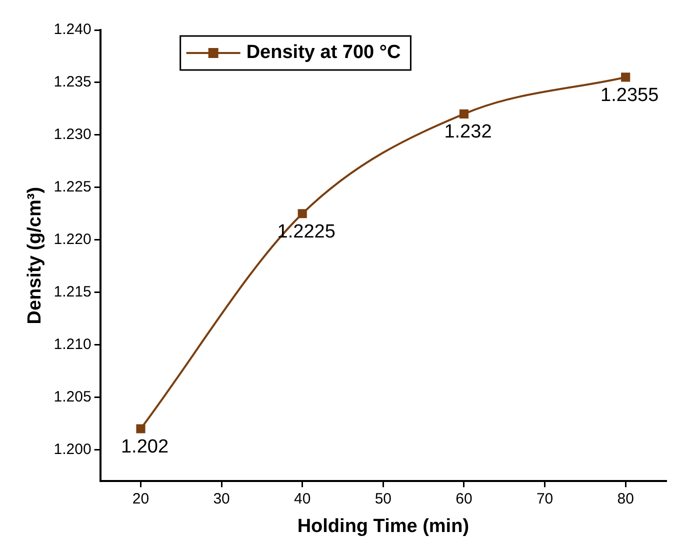 Image resolution: width=673 pixels, height=547 pixels. I want to click on x-tick-label: 70, so click(545, 499).